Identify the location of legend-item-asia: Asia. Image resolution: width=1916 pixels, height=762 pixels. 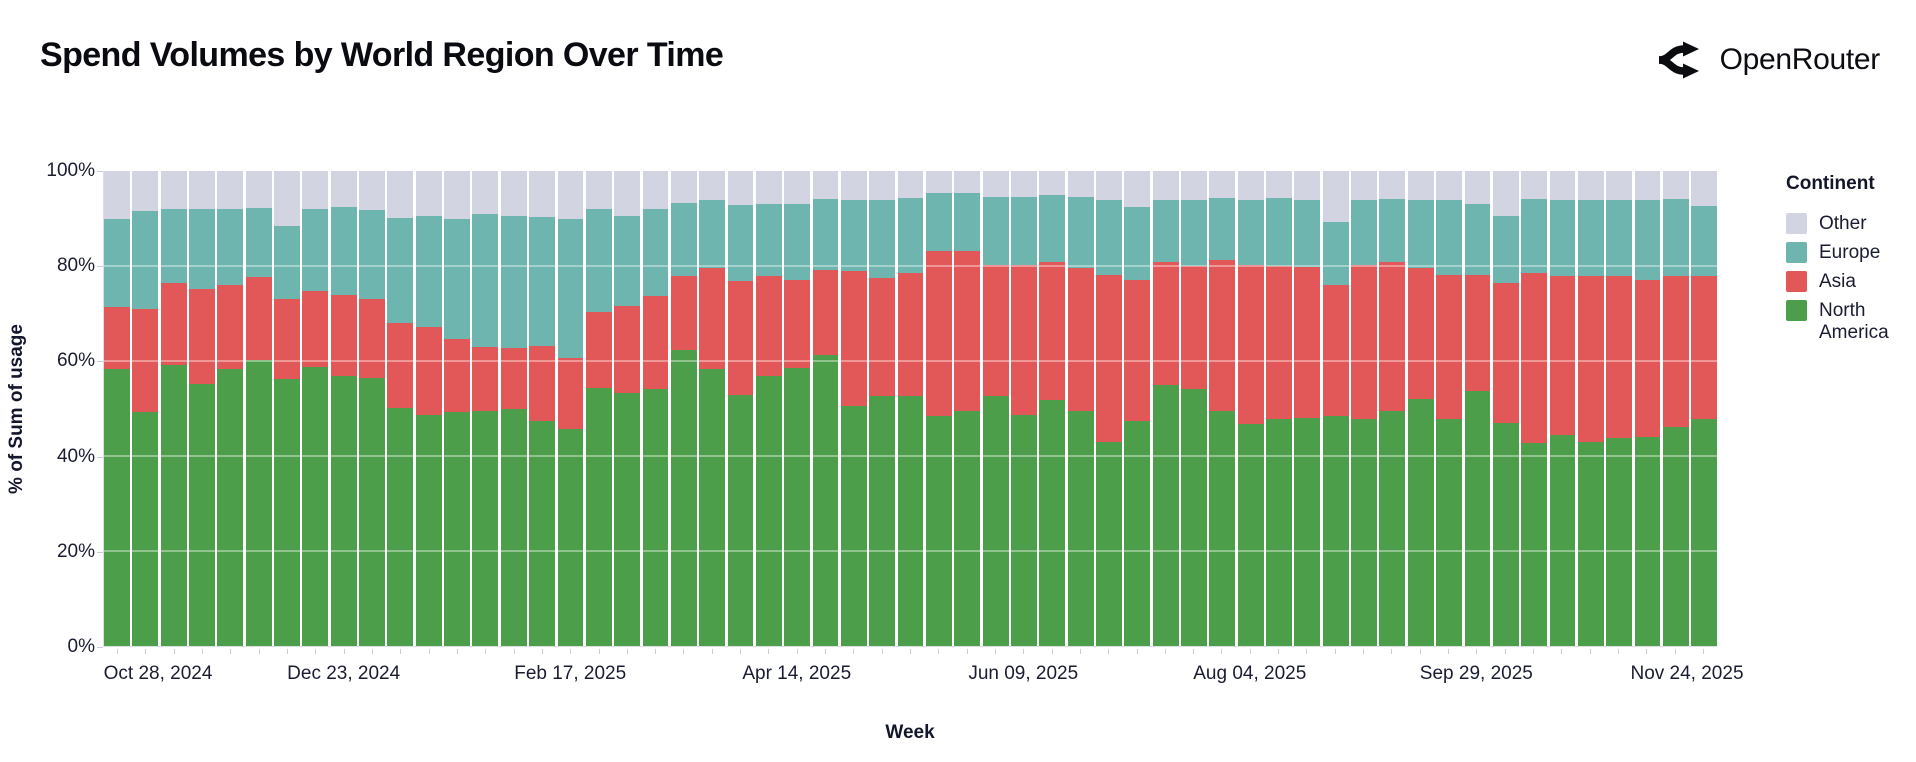
(1849, 282).